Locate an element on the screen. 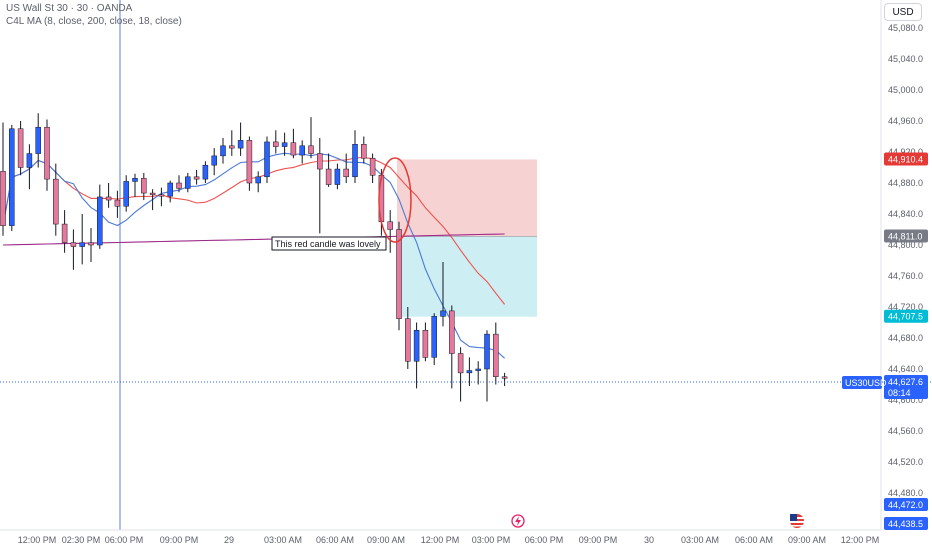 Image resolution: width=932 pixels, height=550 pixels. target-price-tag-label: 44,707.5 is located at coordinates (905, 317).